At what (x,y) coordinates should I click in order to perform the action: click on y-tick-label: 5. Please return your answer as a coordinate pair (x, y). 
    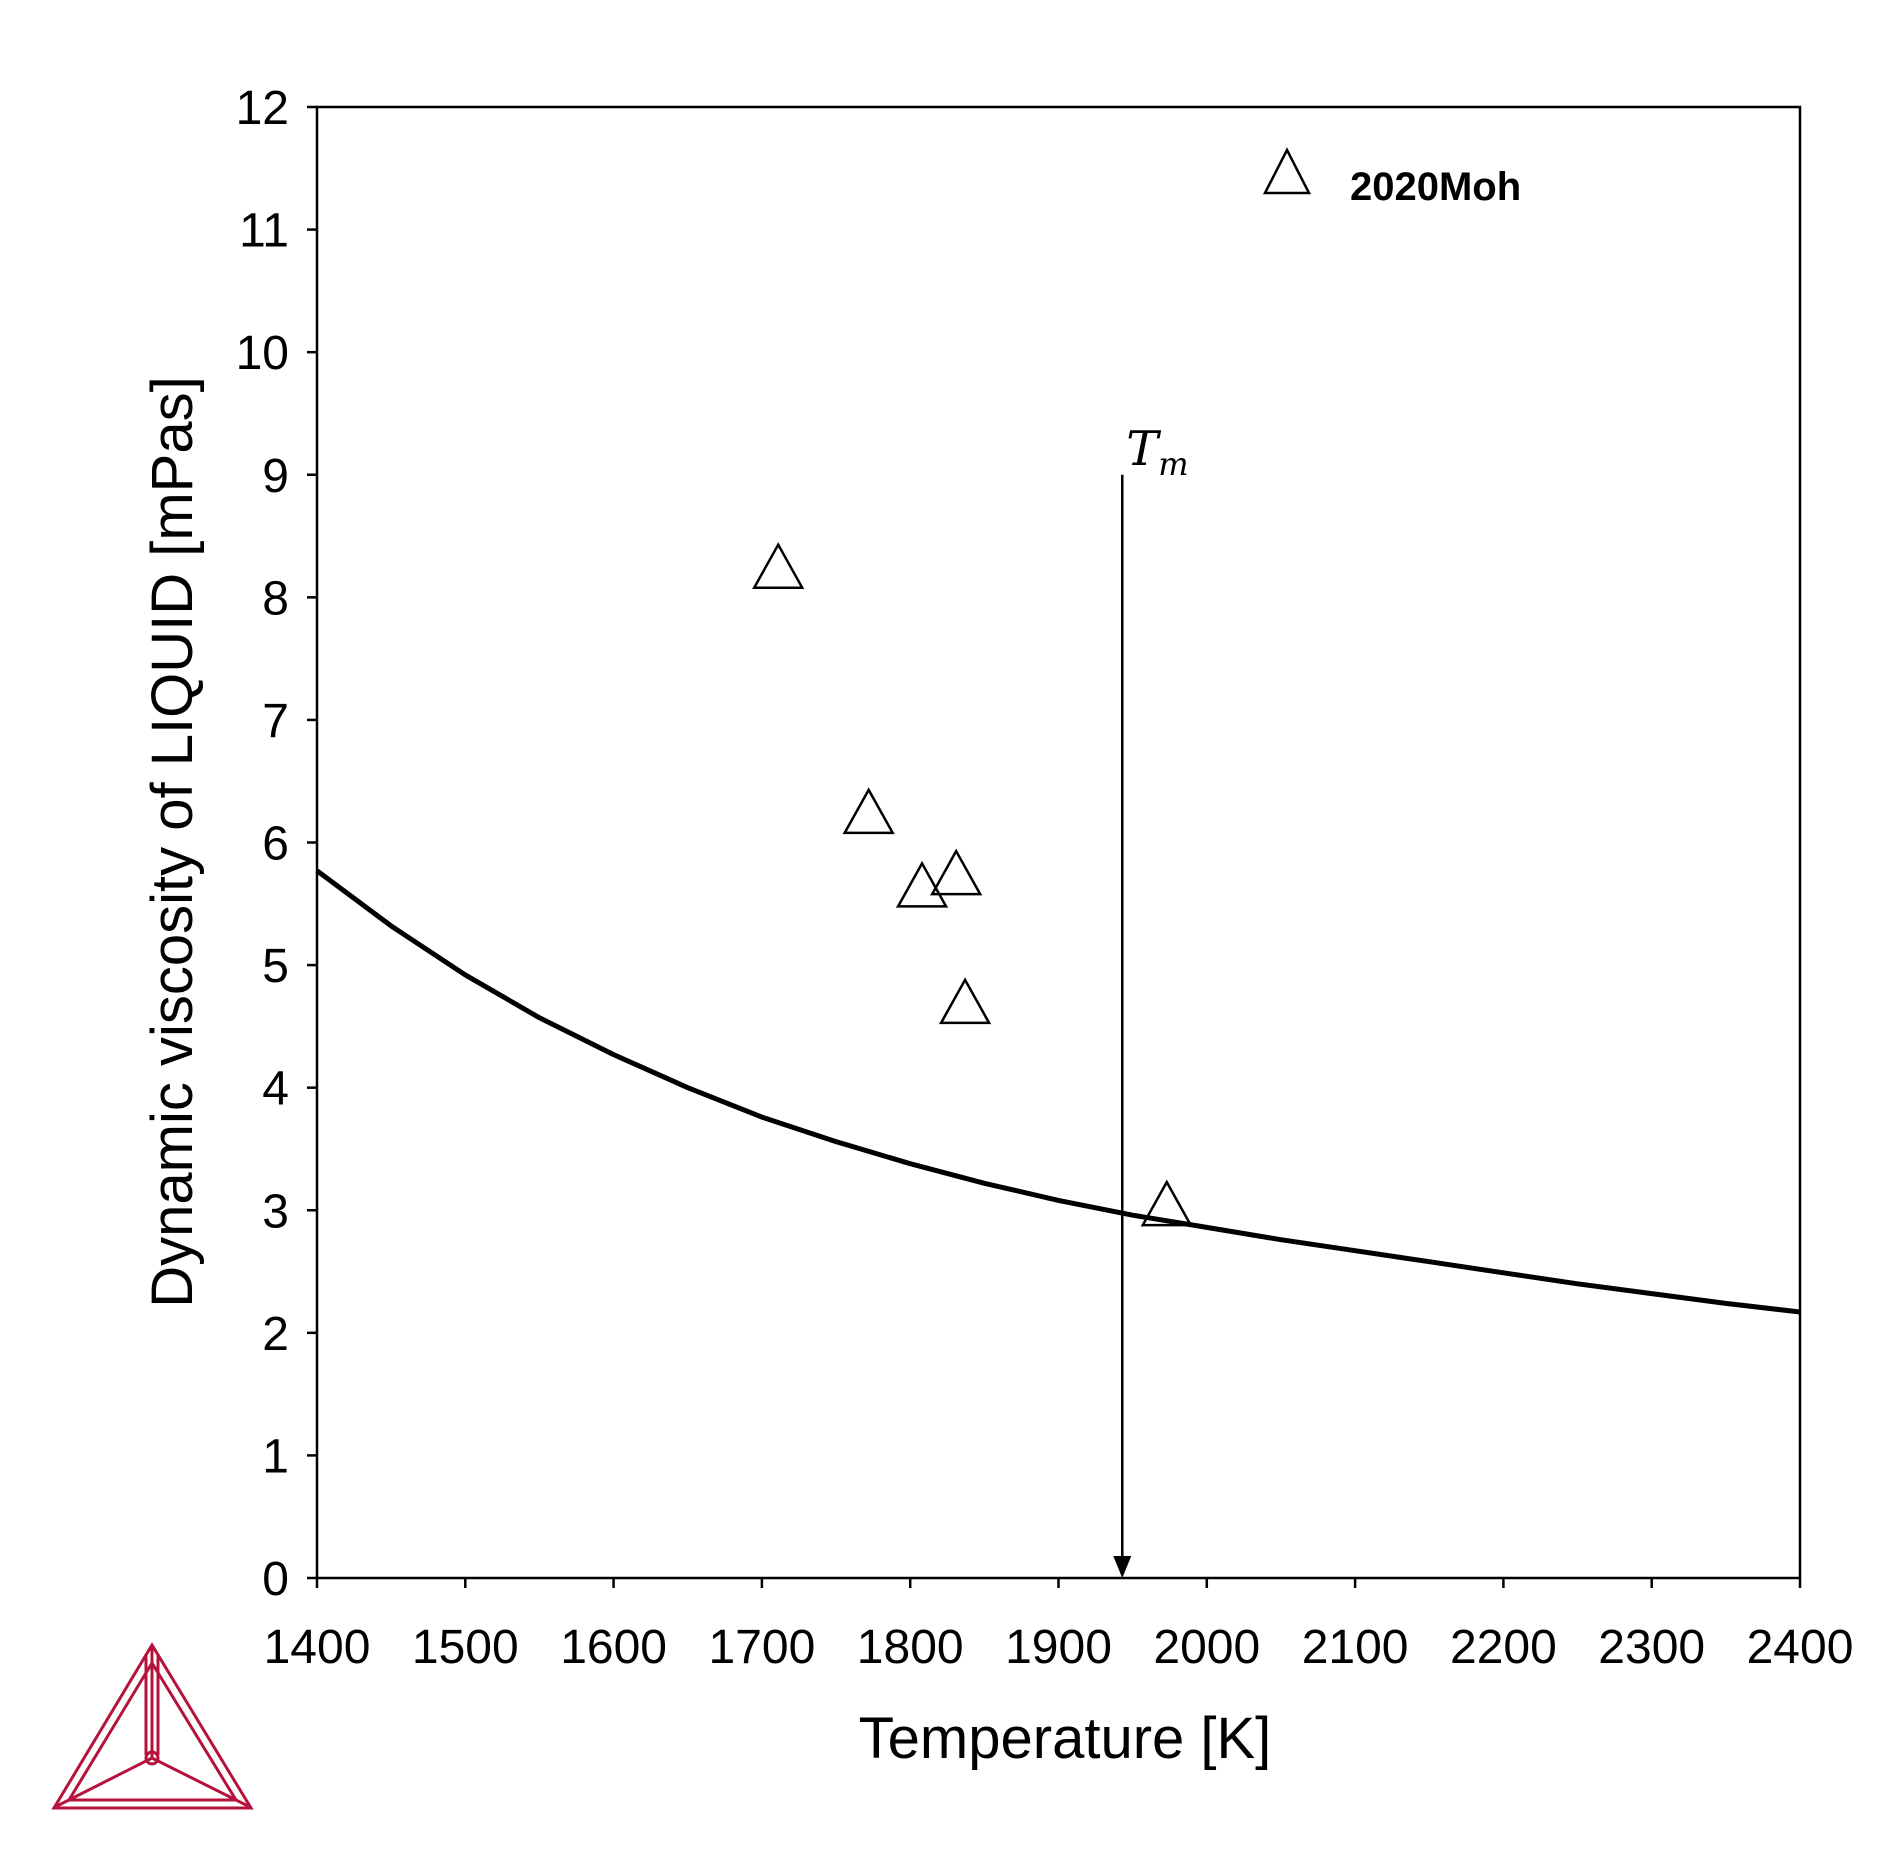
    Looking at the image, I should click on (275, 966).